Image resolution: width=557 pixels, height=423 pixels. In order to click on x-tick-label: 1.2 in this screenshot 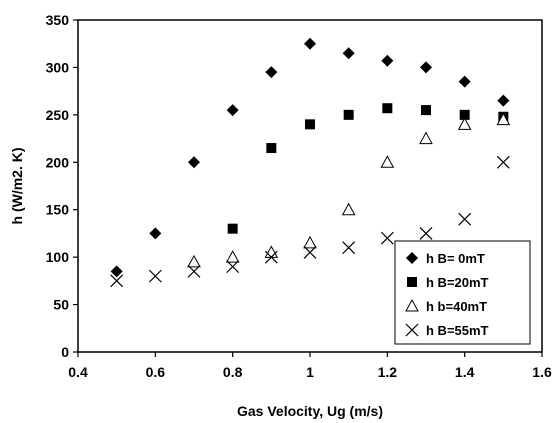, I will do `click(388, 372)`.